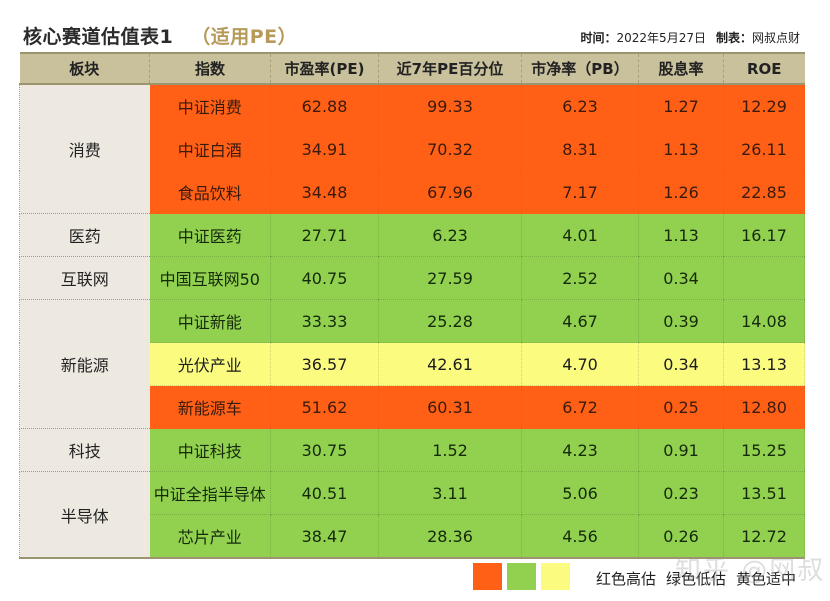 Image resolution: width=830 pixels, height=601 pixels. I want to click on pe-percentile-cell: 42.61, so click(450, 364).